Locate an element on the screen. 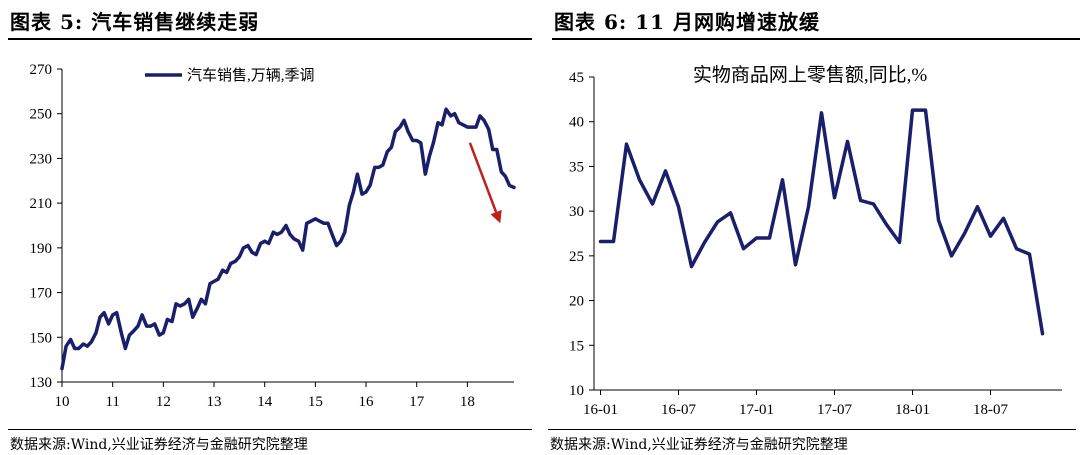 This screenshot has width=1080, height=455. left-source-note: 数据来源:Wind,兴业证券经济与金融研究院整理 is located at coordinates (159, 445).